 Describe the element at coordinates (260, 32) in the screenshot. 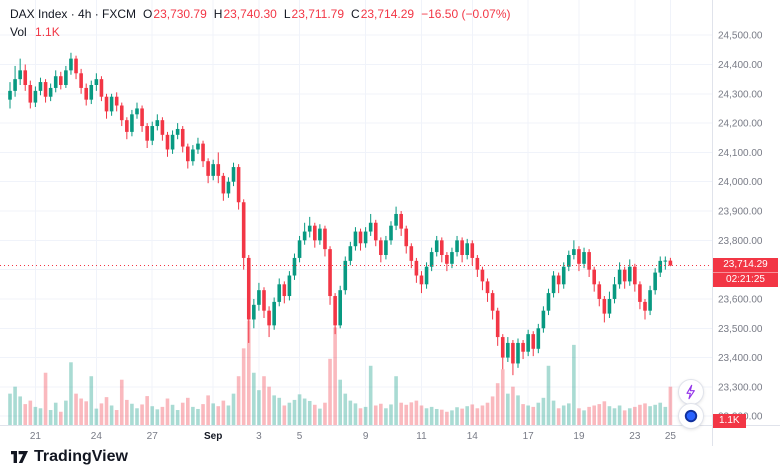

I see `volume-row: Vol 1.1K` at that location.